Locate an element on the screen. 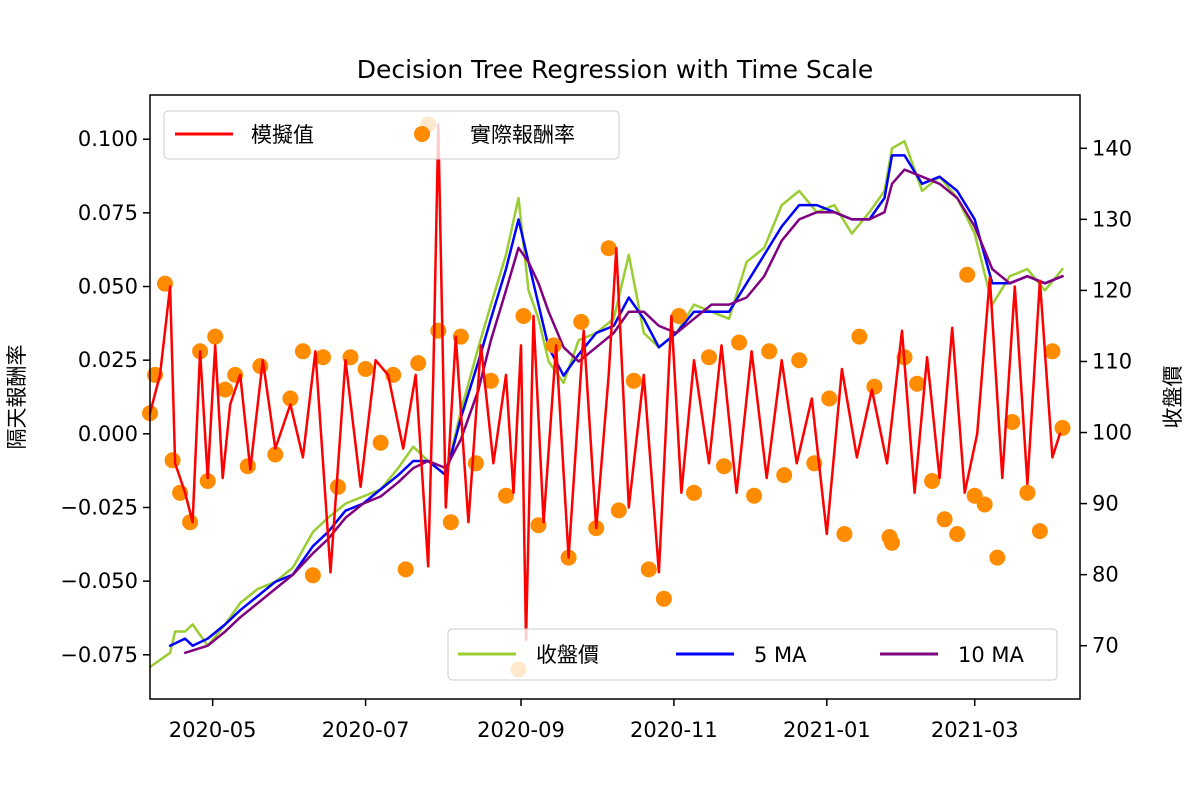 This screenshot has height=800, width=1200. legend-actual-swatch is located at coordinates (422, 134).